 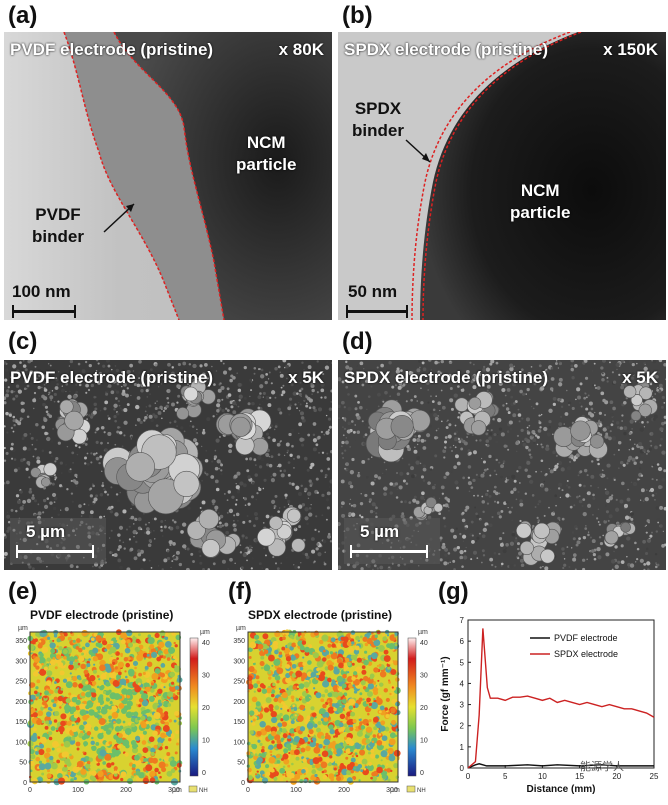 What do you see at coordinates (45, 532) in the screenshot?
I see `panel-c-scale-label: 5 µm` at bounding box center [45, 532].